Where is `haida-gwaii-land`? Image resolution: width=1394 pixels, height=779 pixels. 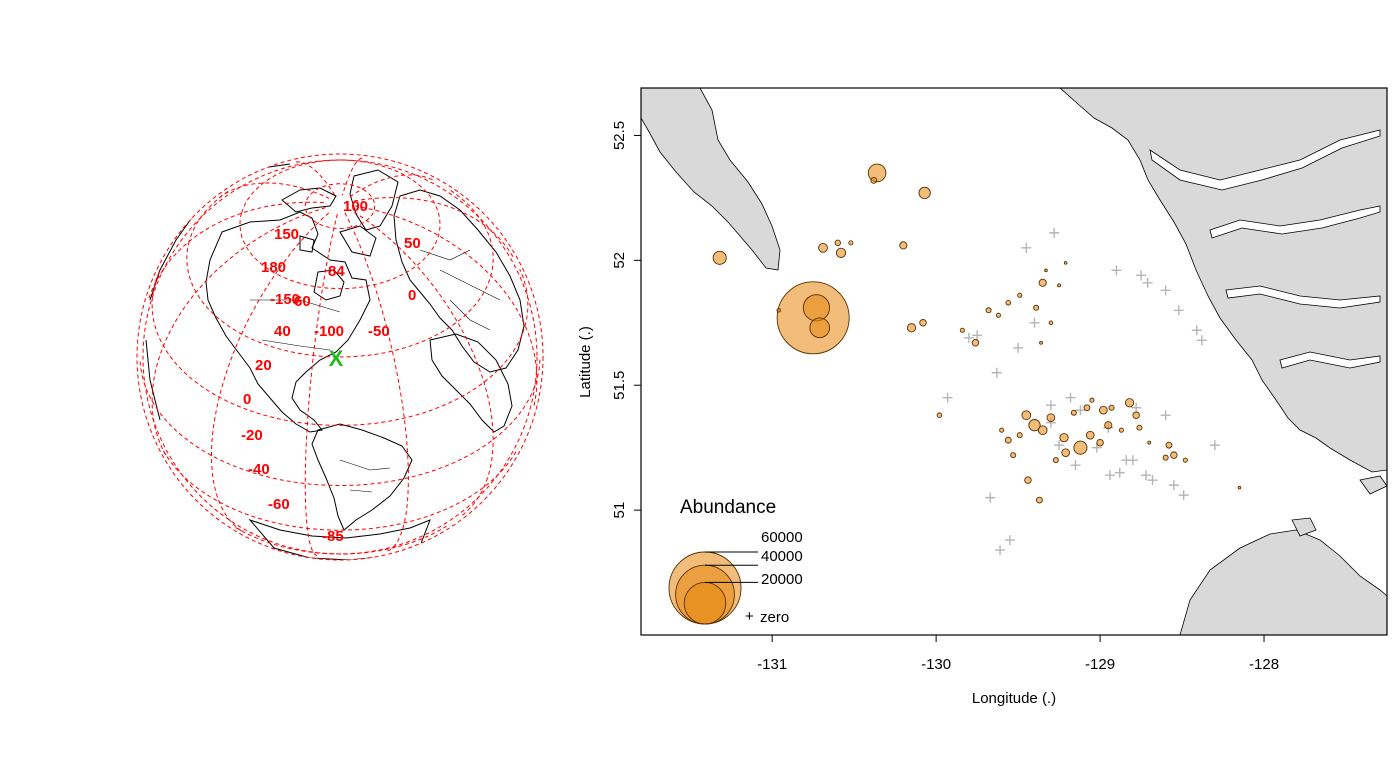 haida-gwaii-land is located at coordinates (711, 179).